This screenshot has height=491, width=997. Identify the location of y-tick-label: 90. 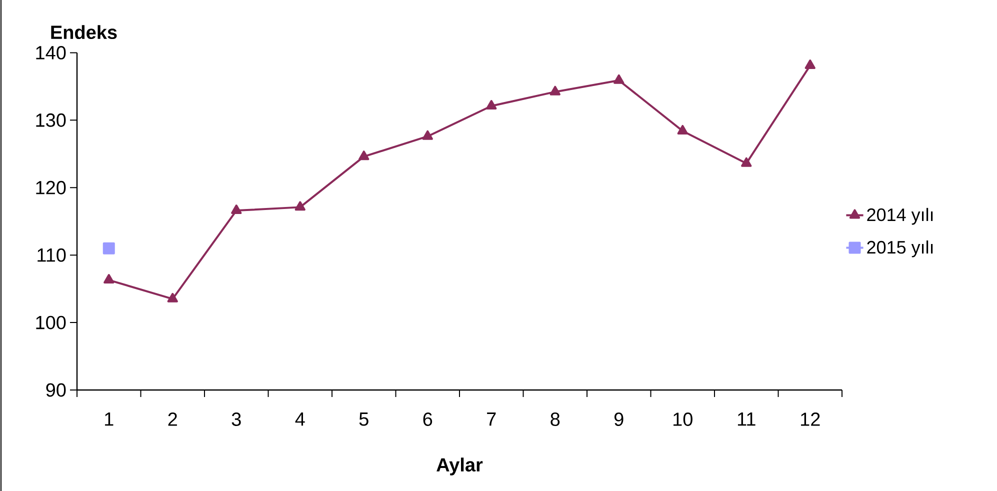
(56, 390).